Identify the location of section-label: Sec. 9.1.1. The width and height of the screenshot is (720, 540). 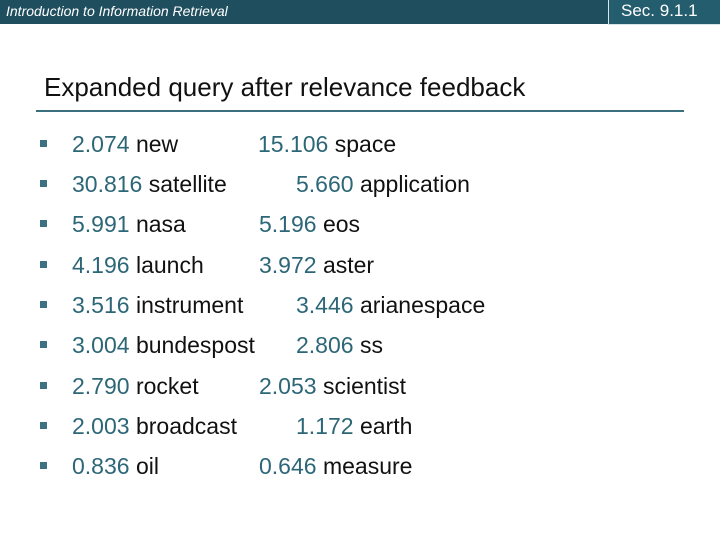
(659, 10).